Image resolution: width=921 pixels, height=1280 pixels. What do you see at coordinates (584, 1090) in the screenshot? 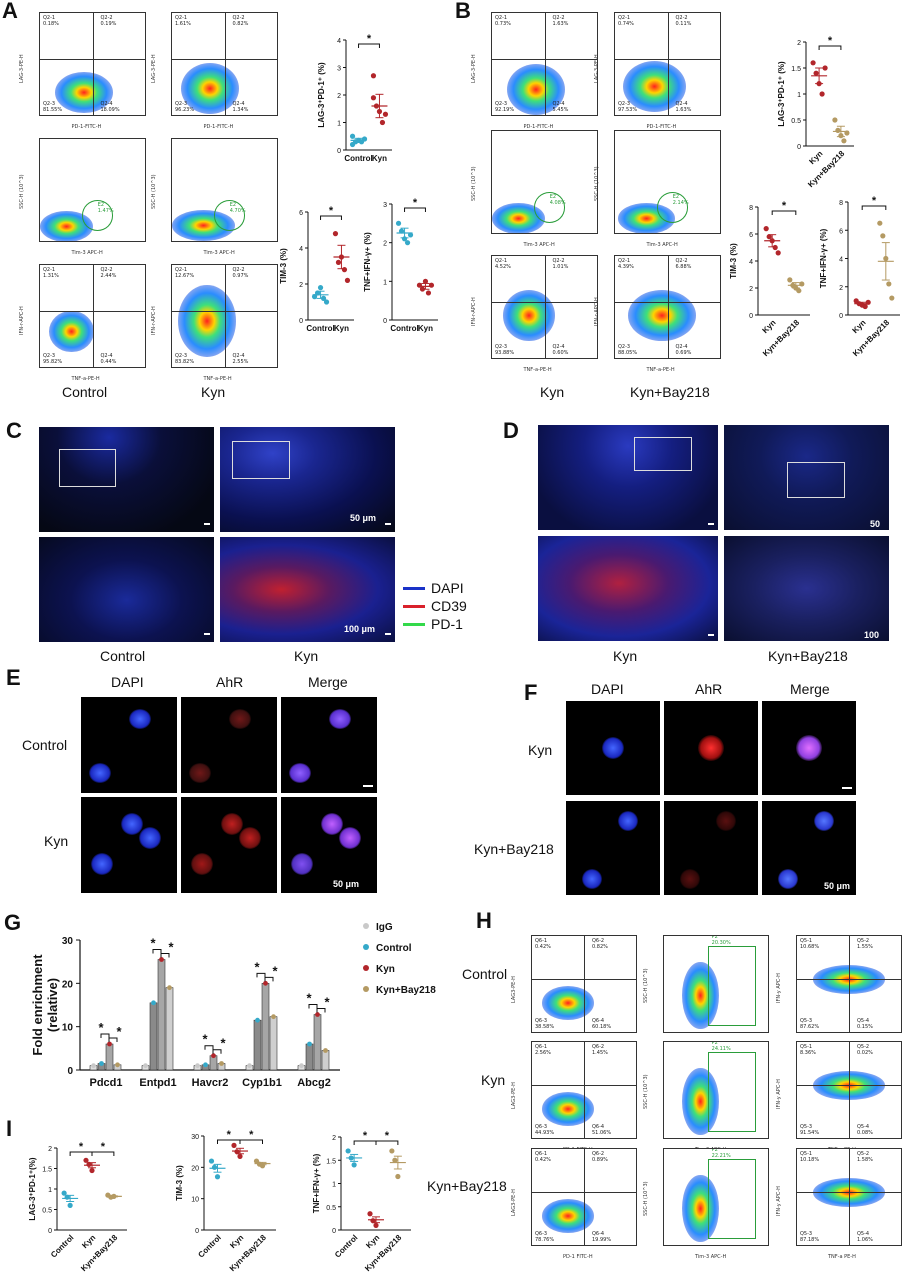
I see `quadrant-line-v` at bounding box center [584, 1090].